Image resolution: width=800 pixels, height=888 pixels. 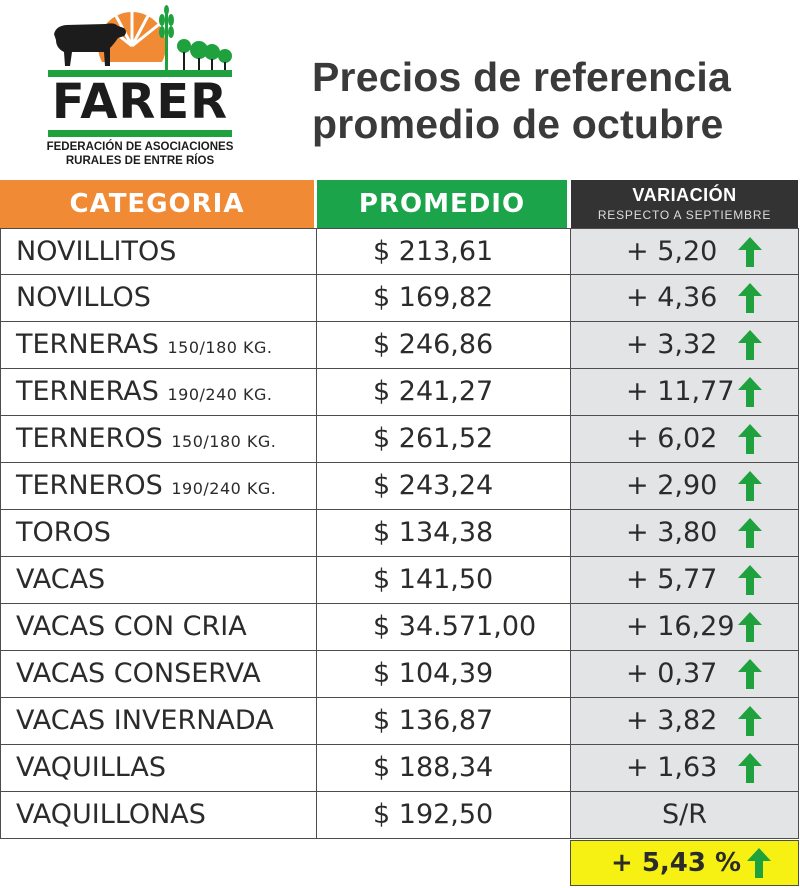 I want to click on variacion-cell: + 3,80, so click(x=684, y=533).